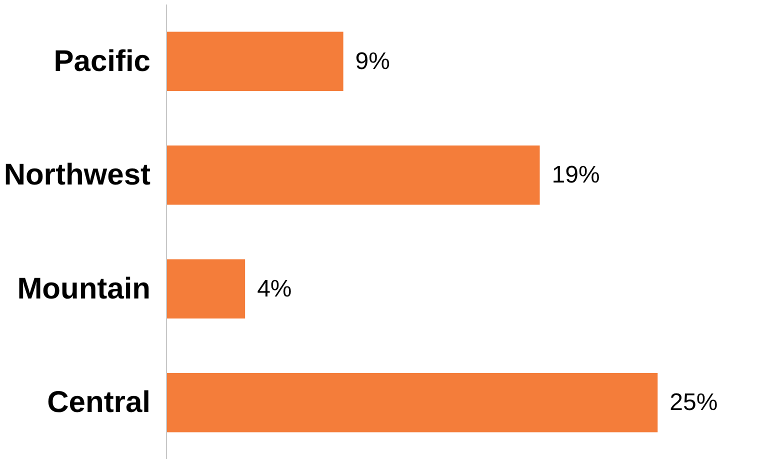  What do you see at coordinates (98, 403) in the screenshot?
I see `y-tick-label: Central` at bounding box center [98, 403].